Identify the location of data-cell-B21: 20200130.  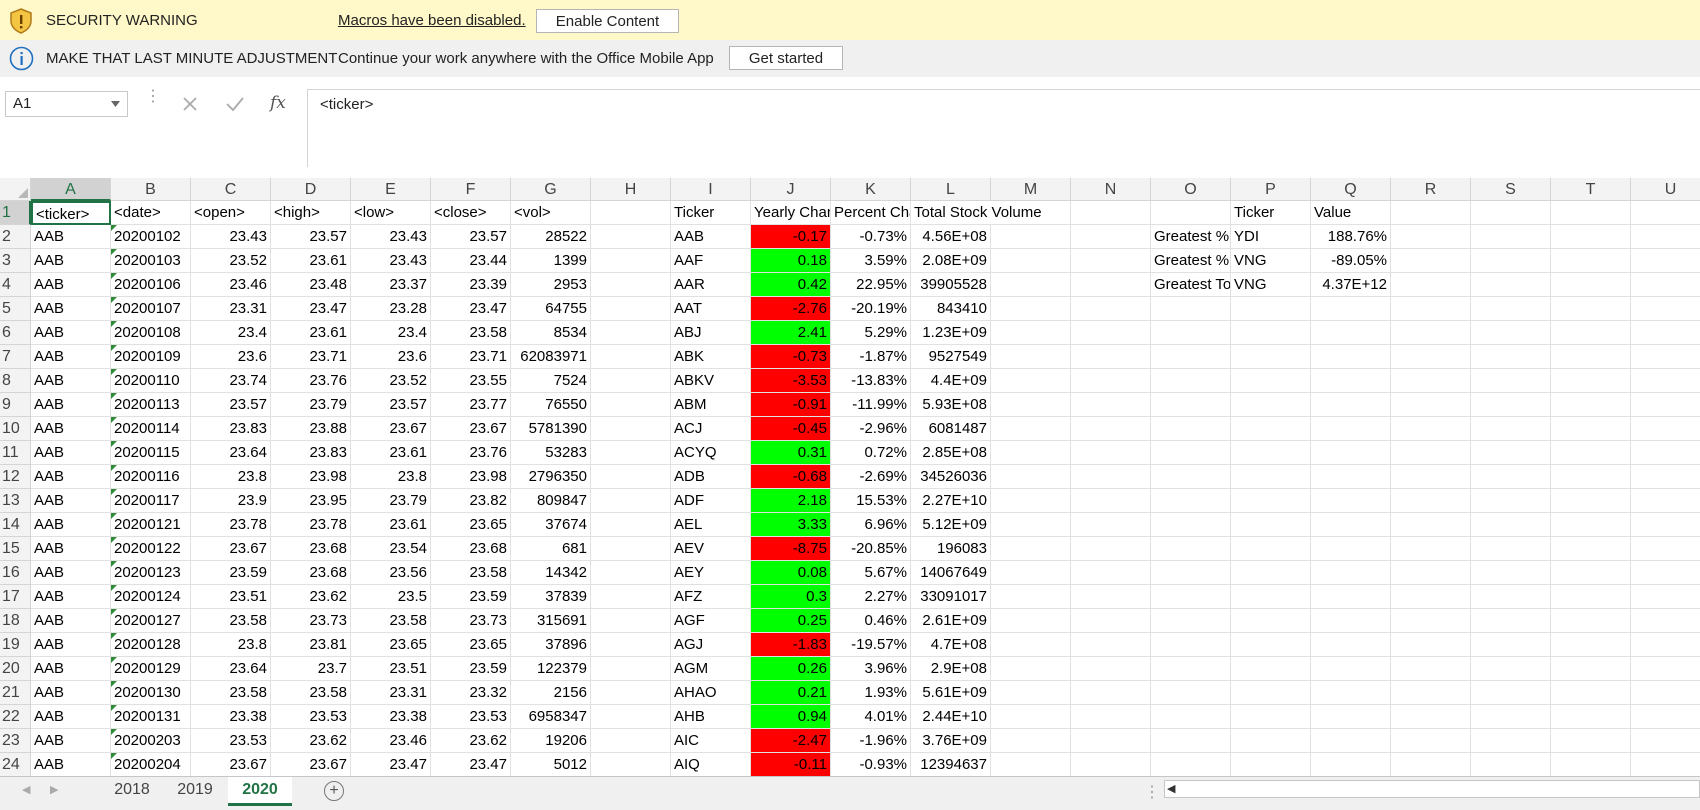
(151, 693).